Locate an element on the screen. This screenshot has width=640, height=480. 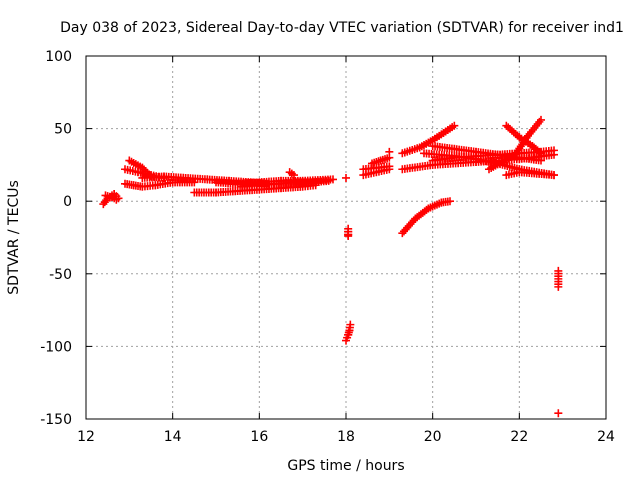
y-axis-title: SDTVAR / TECUs is located at coordinates (14, 237).